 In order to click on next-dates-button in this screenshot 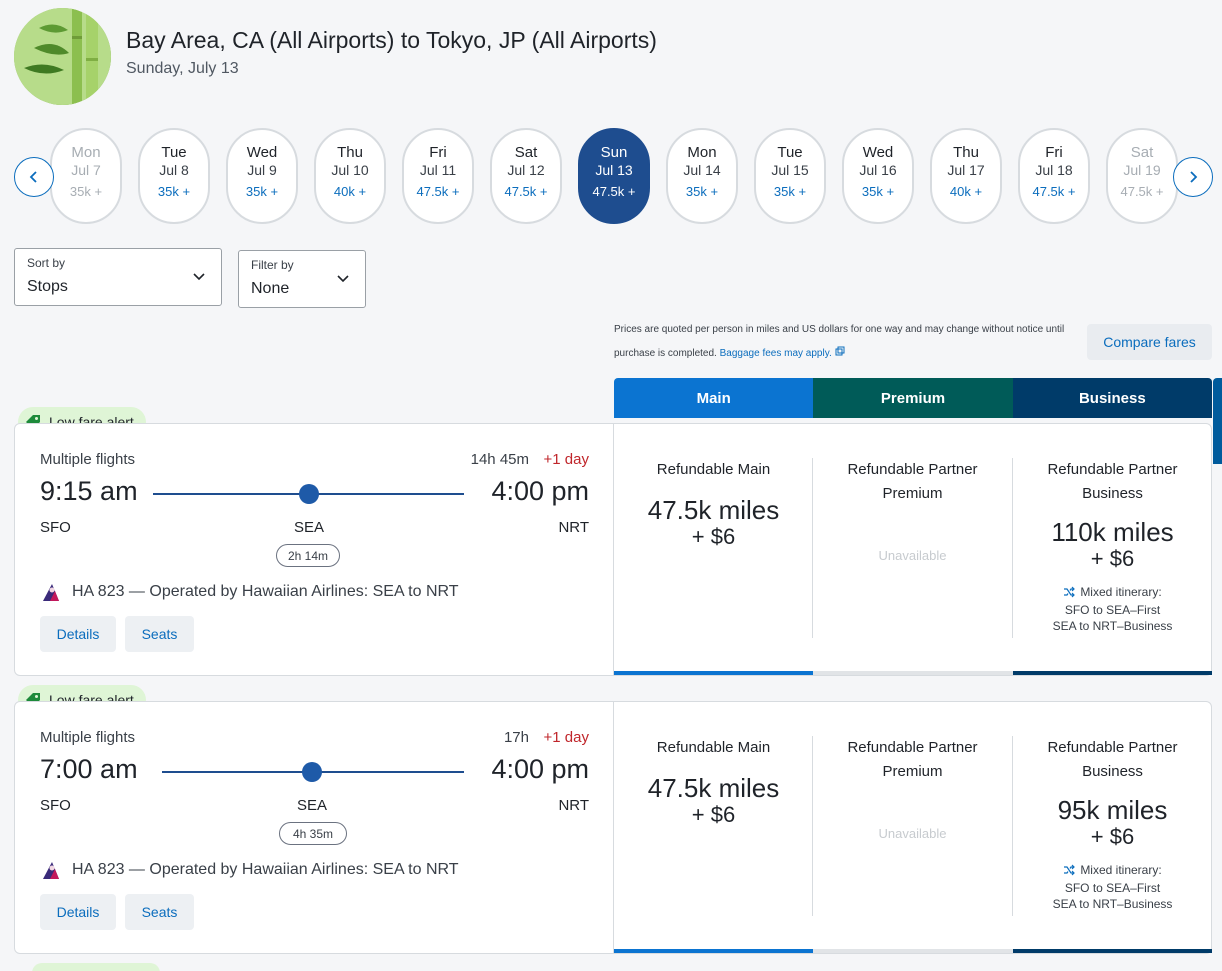, I will do `click(1193, 177)`.